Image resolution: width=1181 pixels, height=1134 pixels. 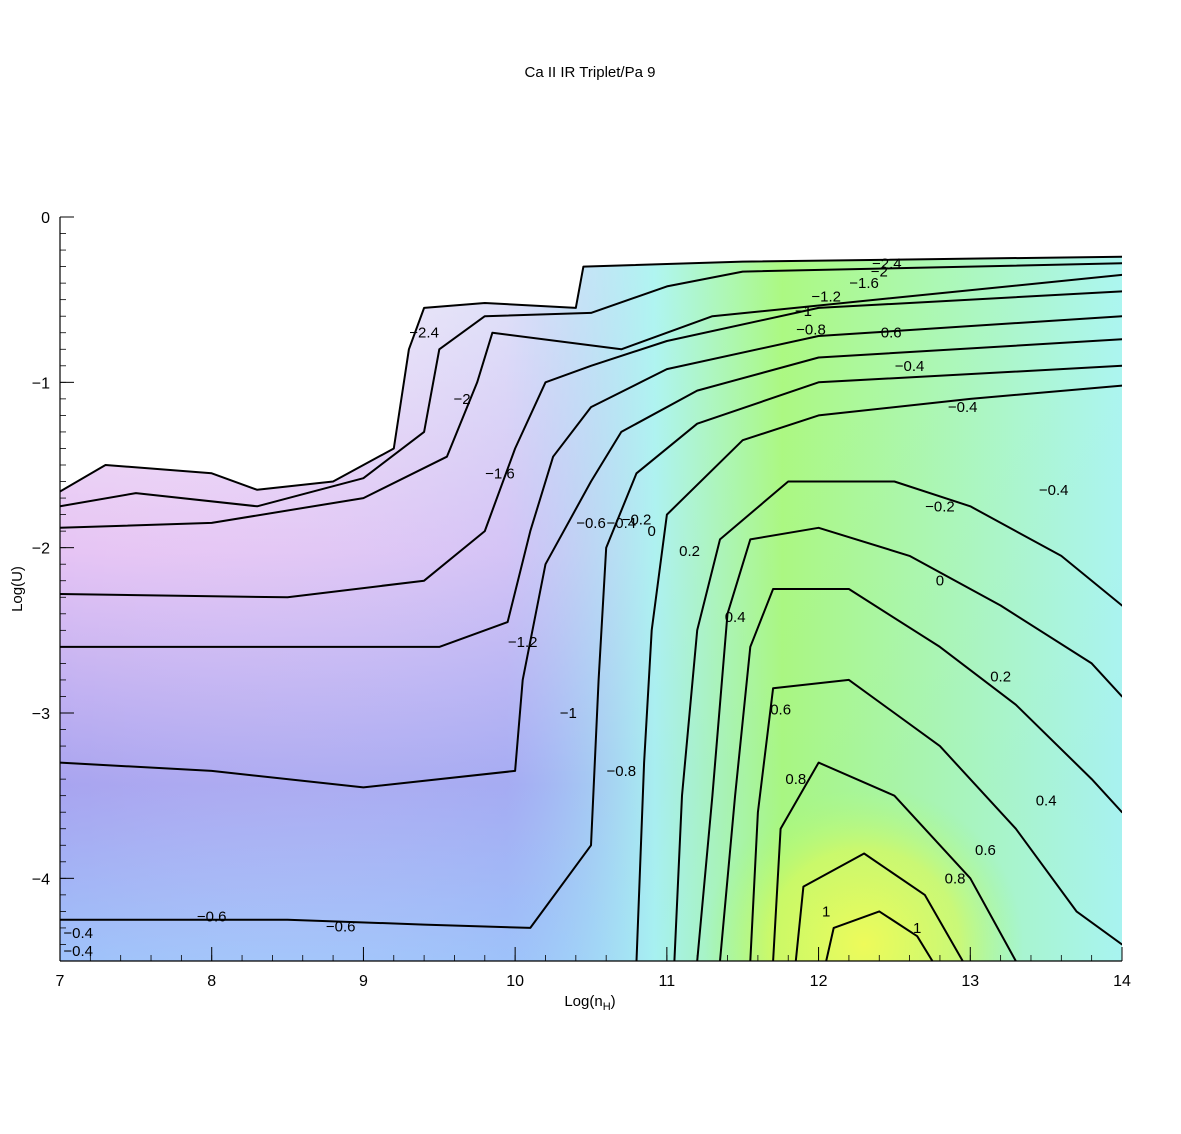 What do you see at coordinates (1122, 981) in the screenshot?
I see `x-tick-label-7: 14` at bounding box center [1122, 981].